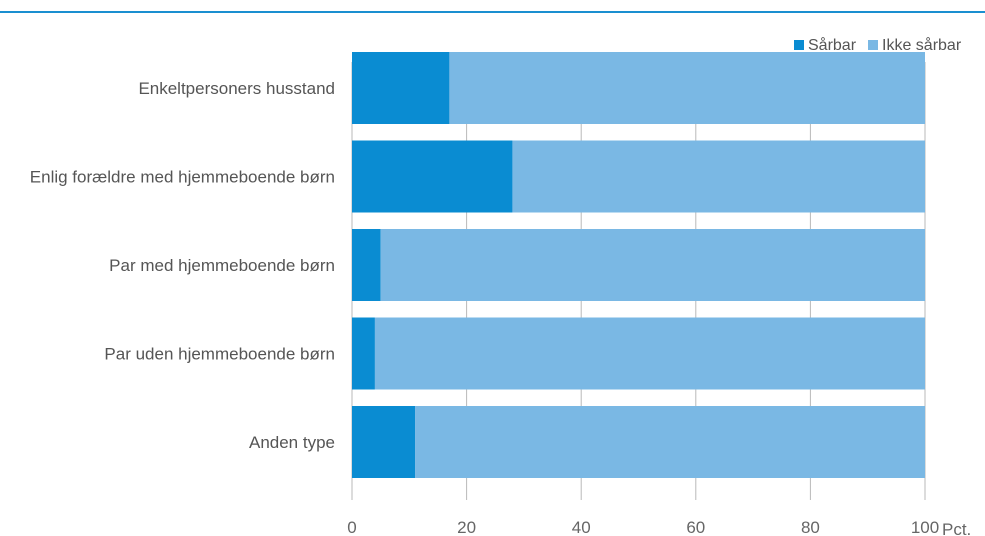  I want to click on legend-swatch-ikke-sarbar, so click(873, 45).